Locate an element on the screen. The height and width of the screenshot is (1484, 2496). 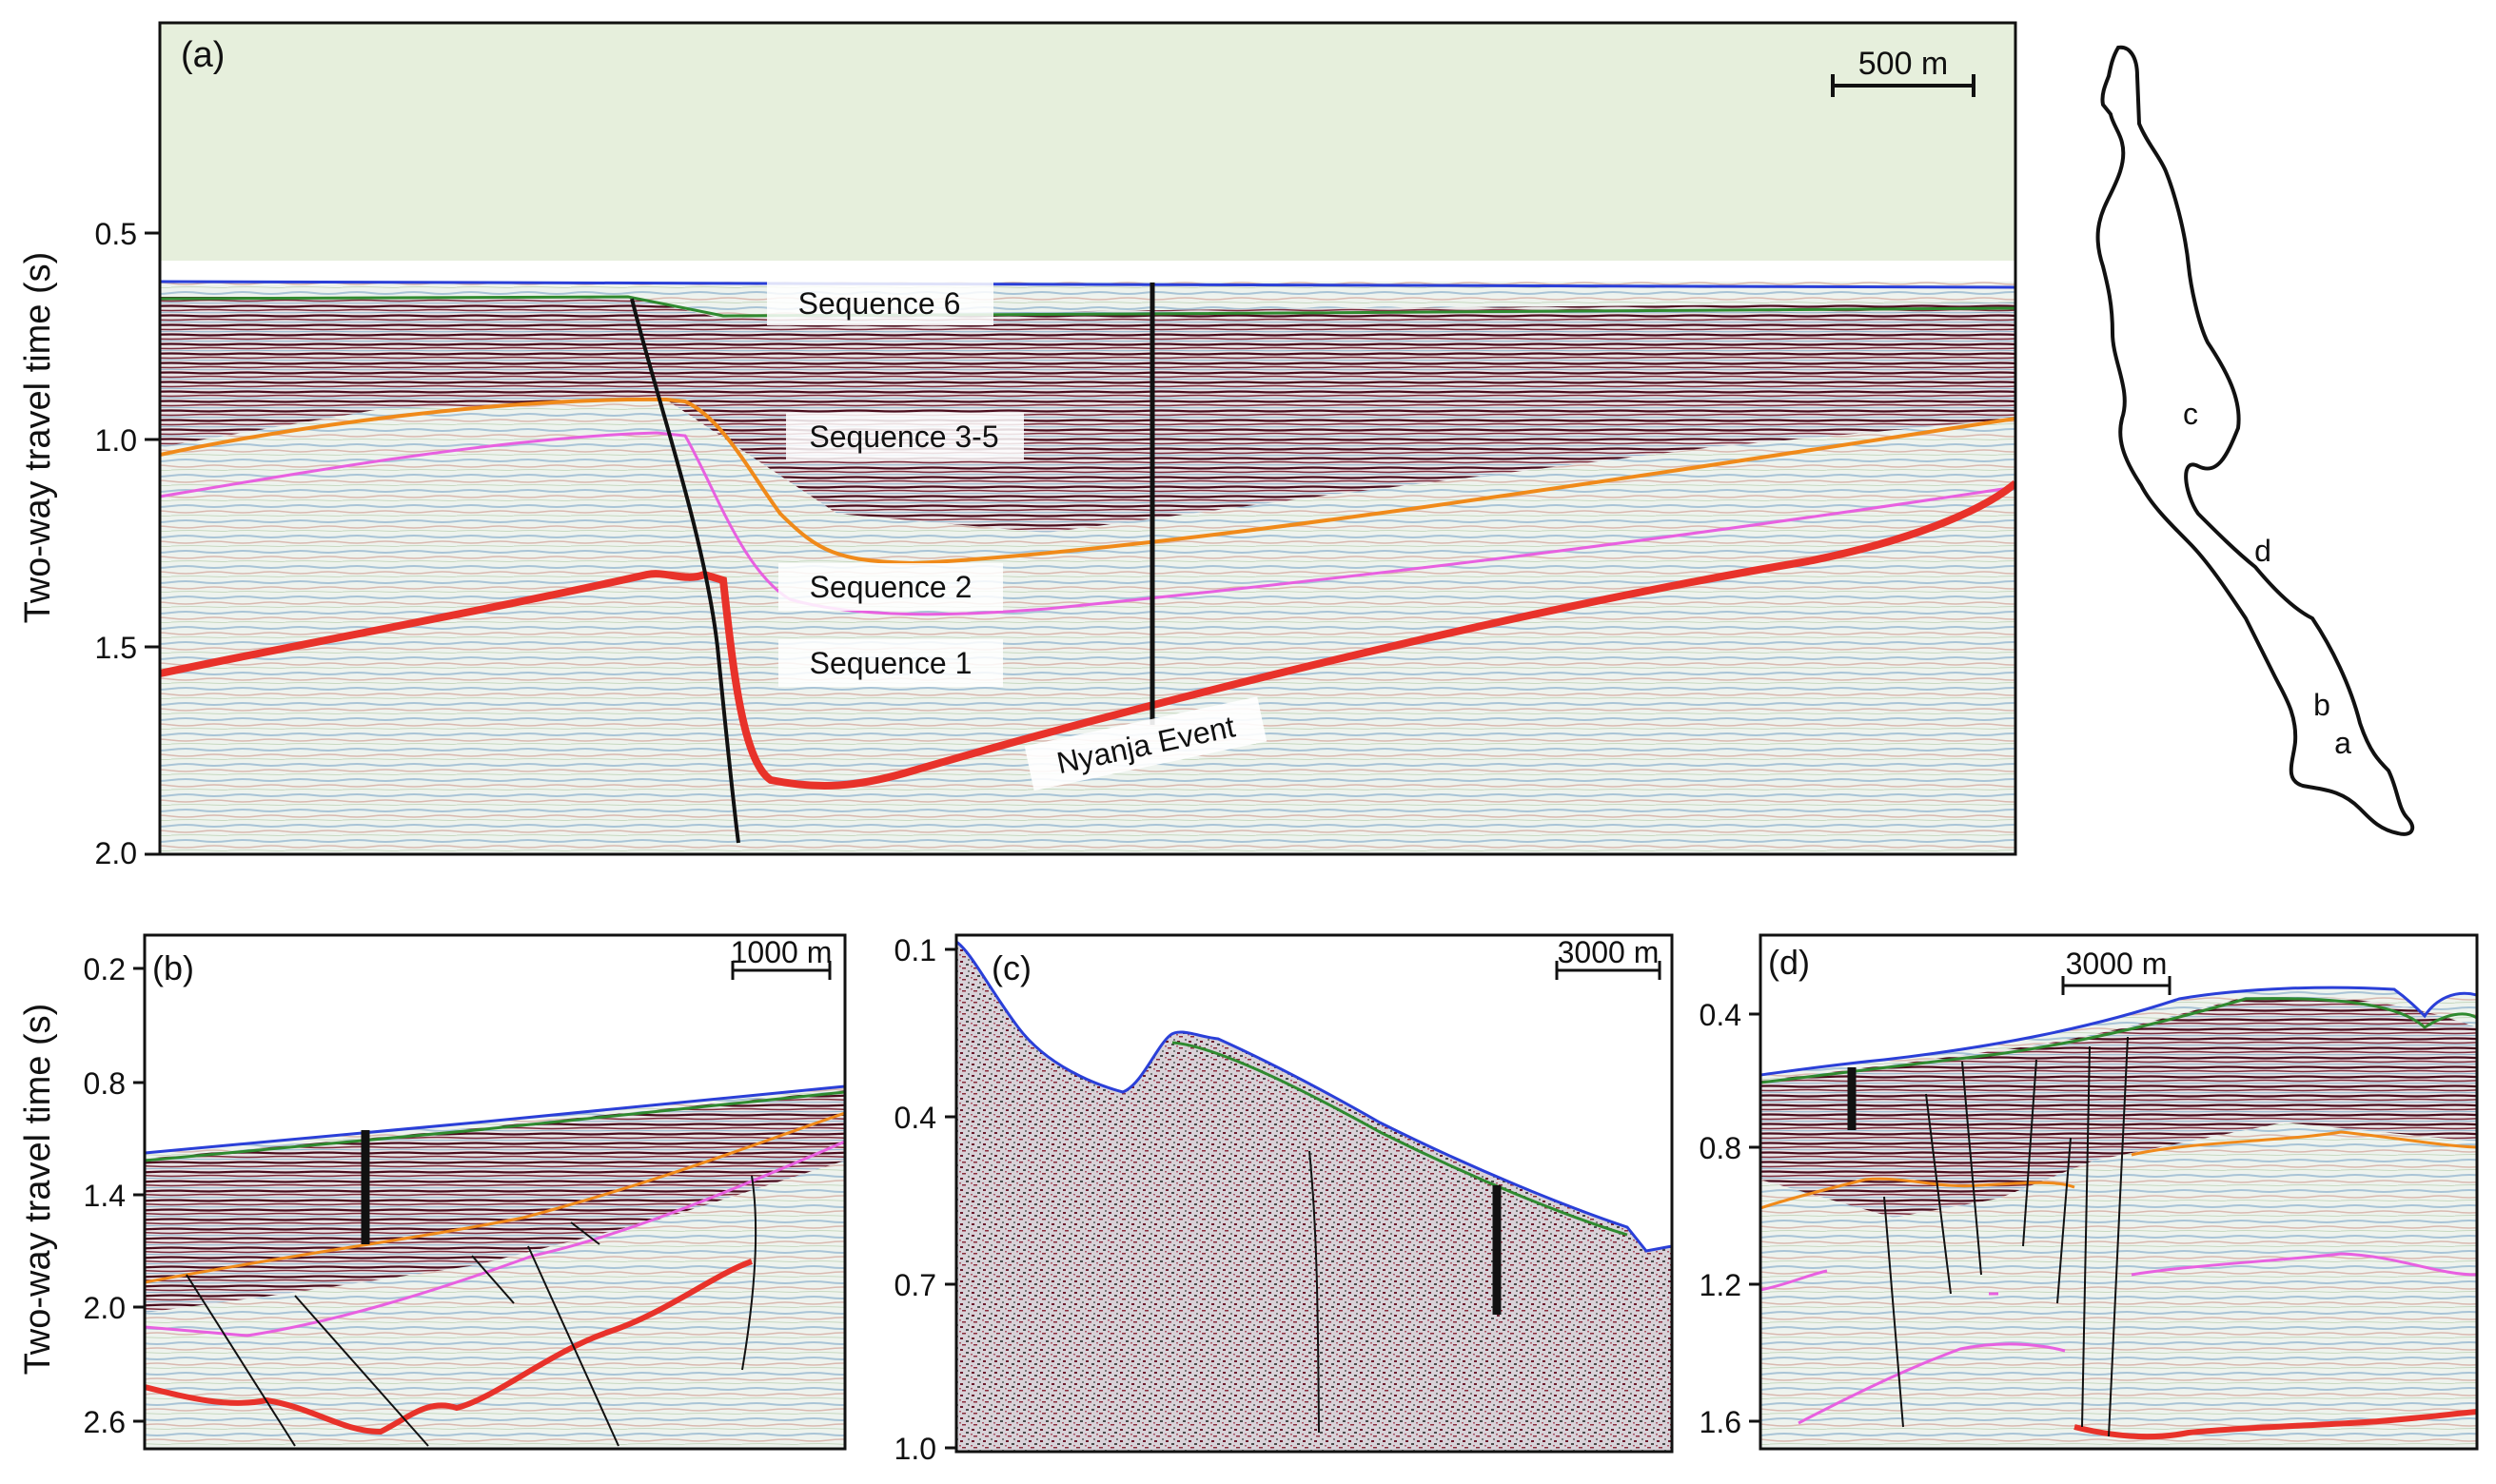
label-sequence-6: Sequence 6 is located at coordinates (880, 303).